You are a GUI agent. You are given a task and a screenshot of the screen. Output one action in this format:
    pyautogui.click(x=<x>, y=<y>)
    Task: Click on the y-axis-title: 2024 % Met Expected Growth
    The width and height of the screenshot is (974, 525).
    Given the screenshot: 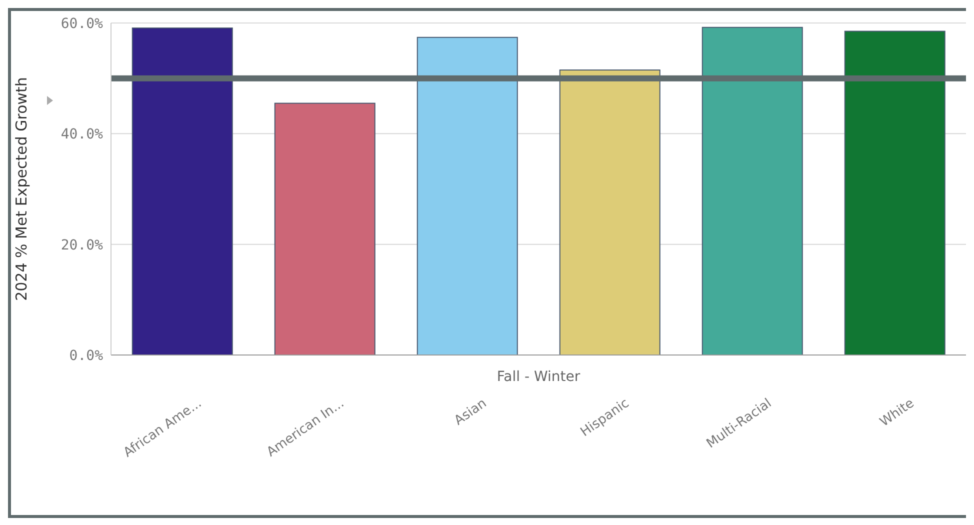 What is the action you would take?
    pyautogui.click(x=21, y=189)
    